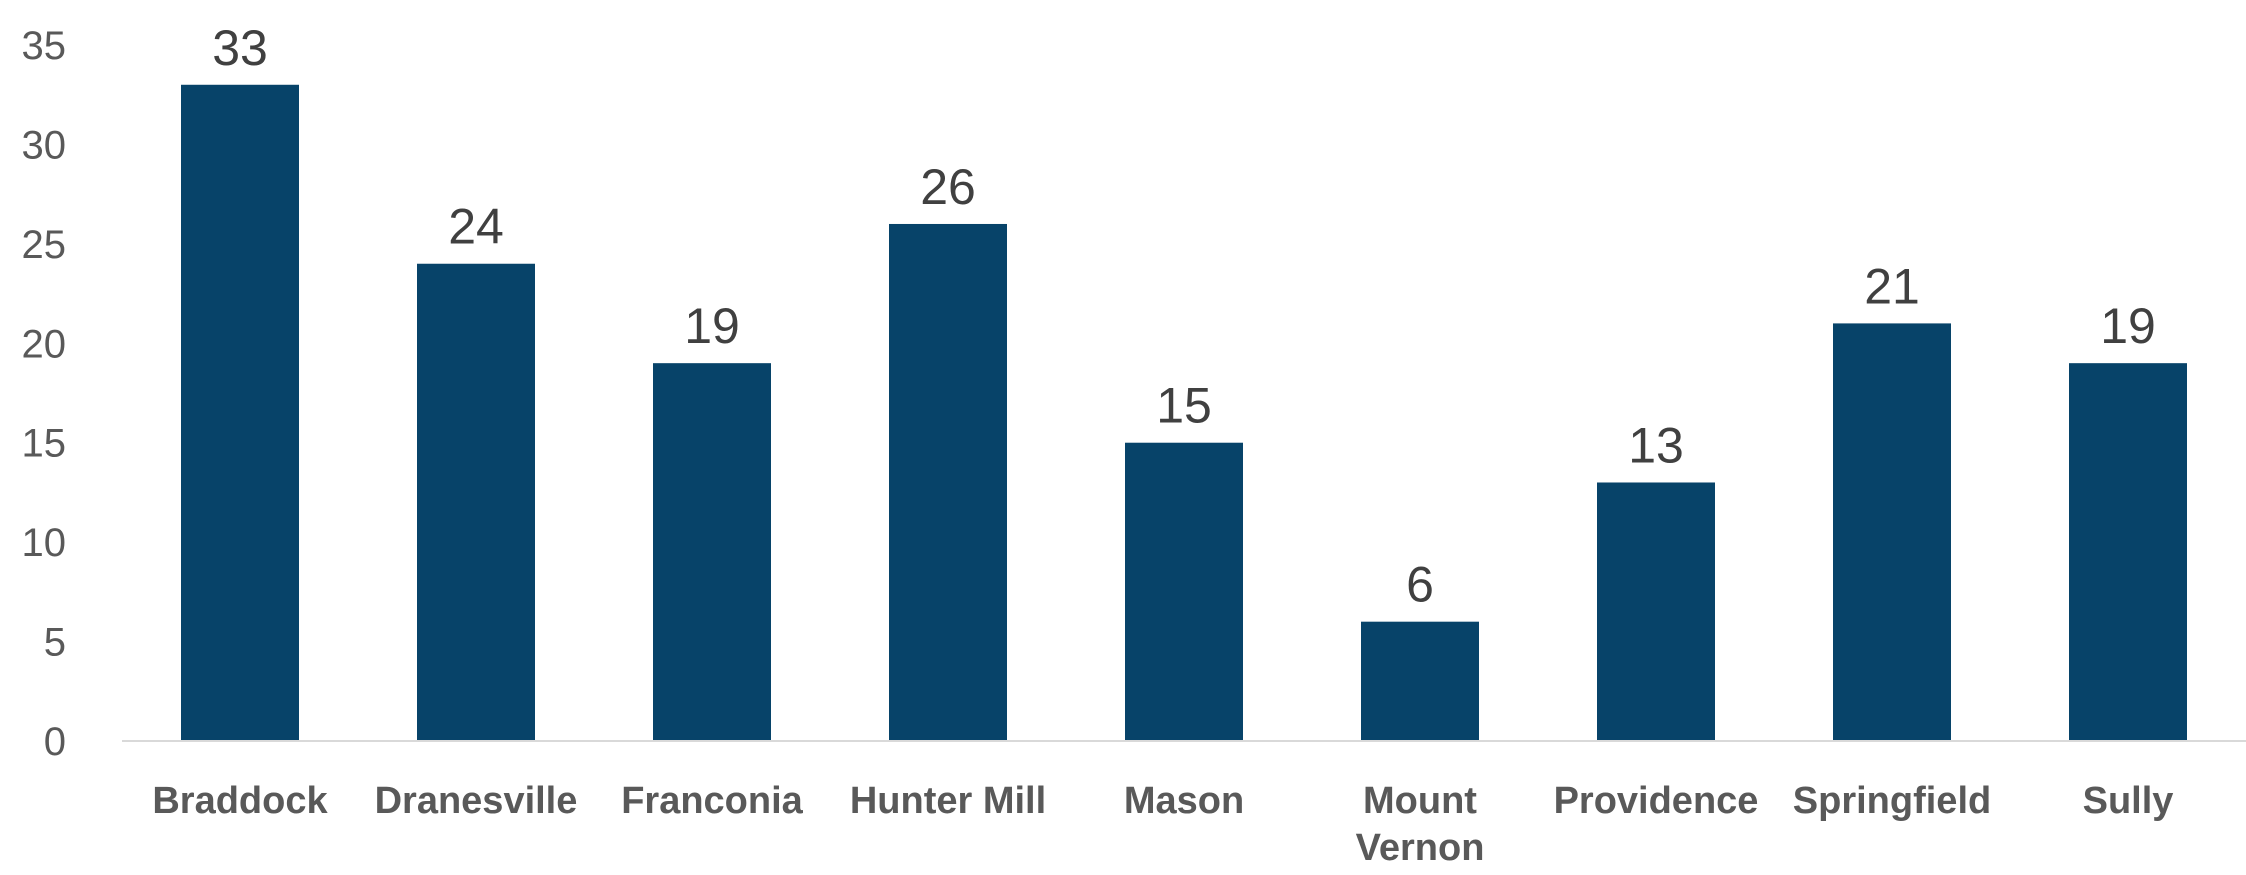 This screenshot has width=2246, height=875. Describe the element at coordinates (1656, 445) in the screenshot. I see `data-label: 13` at that location.